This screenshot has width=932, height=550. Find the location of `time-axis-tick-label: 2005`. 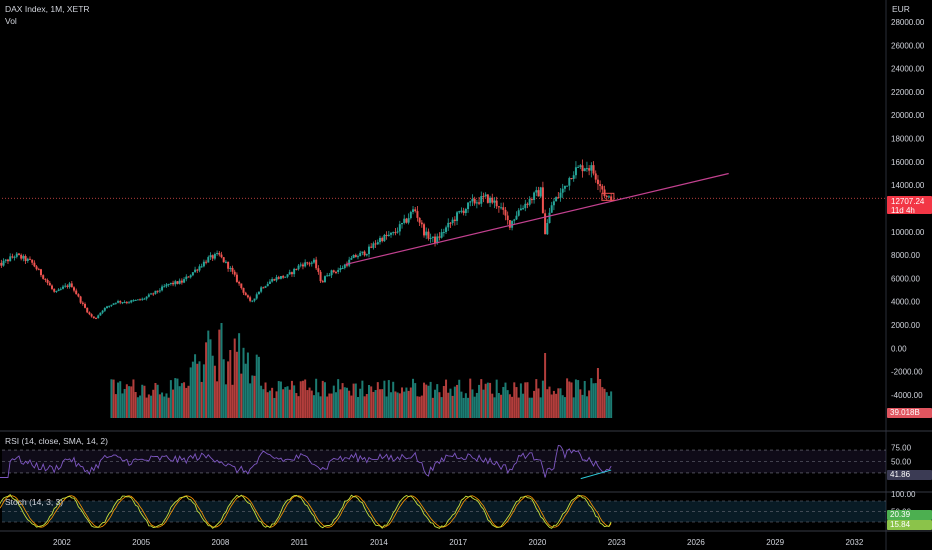

time-axis-tick-label: 2005 is located at coordinates (141, 542).